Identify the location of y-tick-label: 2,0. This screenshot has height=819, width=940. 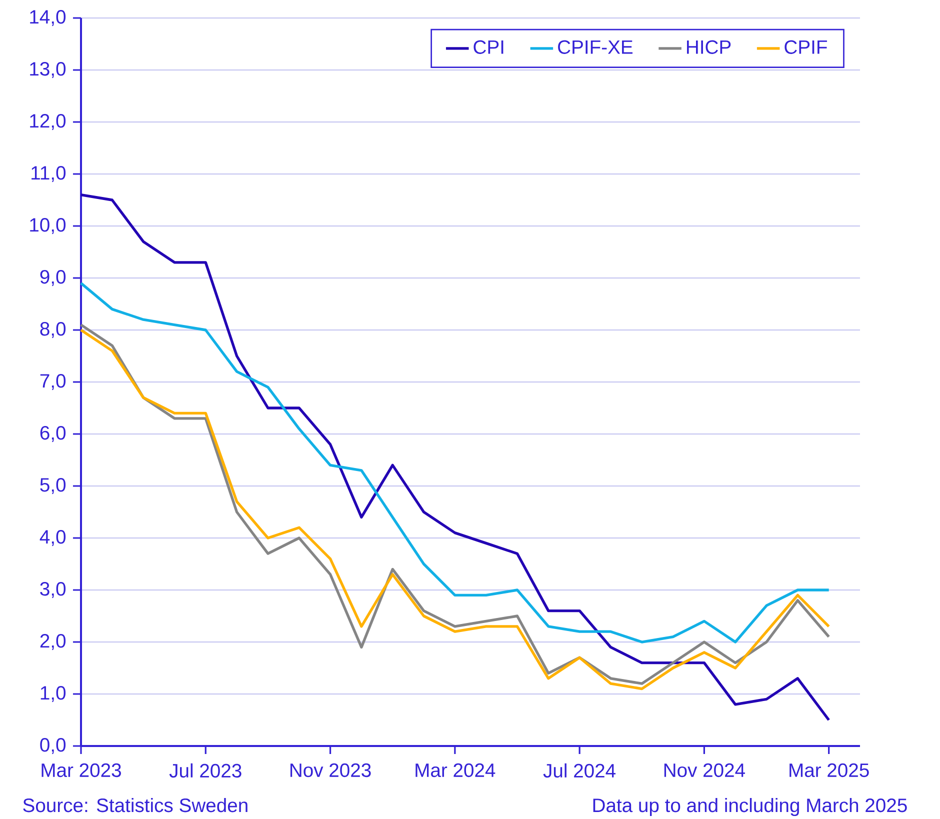
(53, 642).